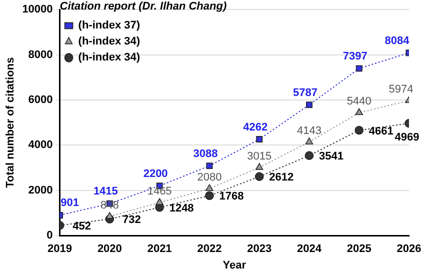  What do you see at coordinates (409, 249) in the screenshot?
I see `x-tick-label: 2026` at bounding box center [409, 249].